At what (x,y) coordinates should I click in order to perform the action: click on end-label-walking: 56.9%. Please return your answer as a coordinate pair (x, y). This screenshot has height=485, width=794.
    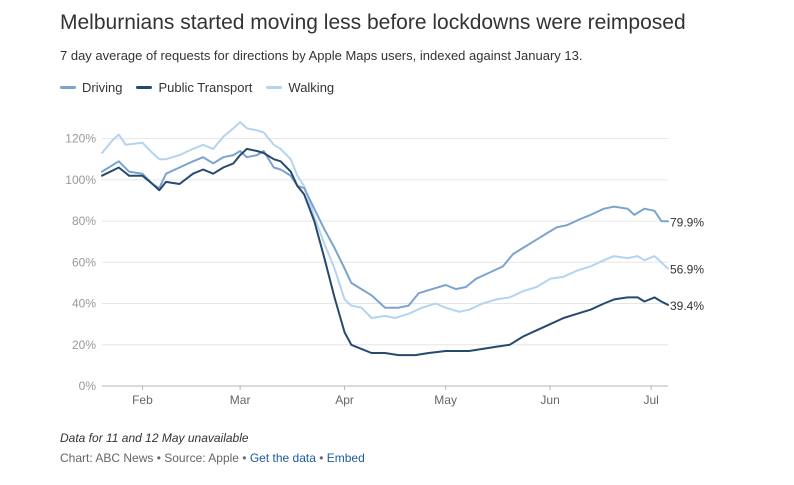
    Looking at the image, I should click on (687, 270).